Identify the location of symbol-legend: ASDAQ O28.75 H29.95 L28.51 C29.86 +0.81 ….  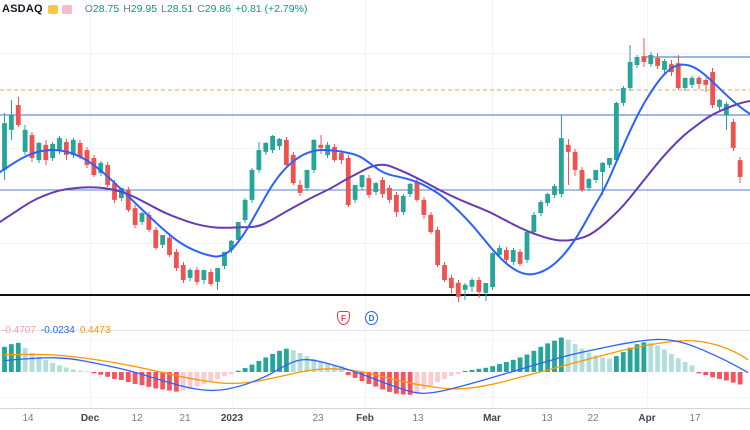
(154, 9).